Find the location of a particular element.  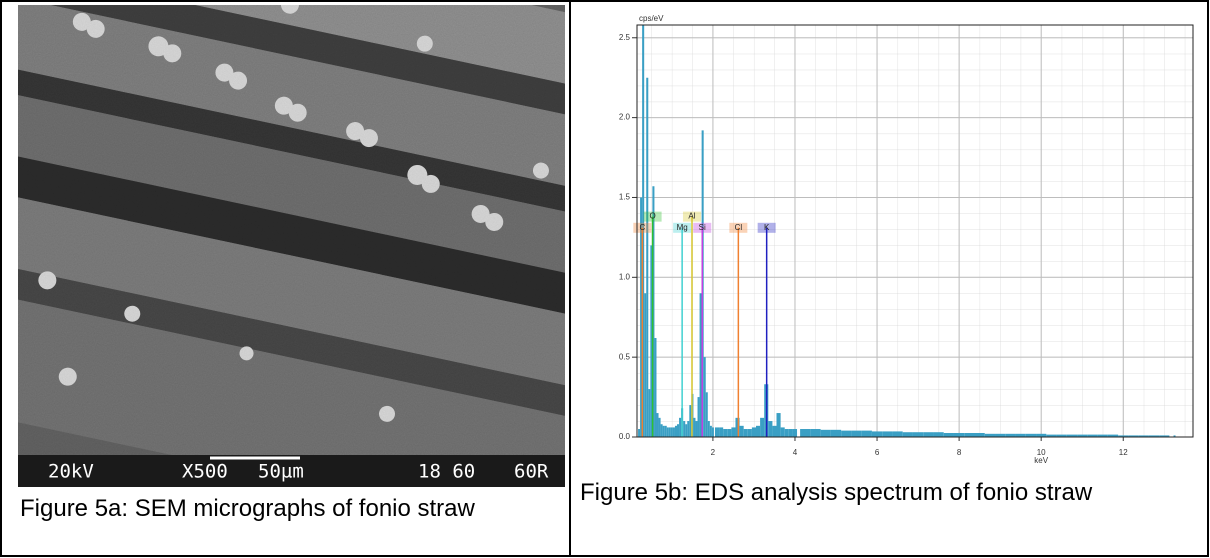

sem-code: 18 60 is located at coordinates (446, 472).